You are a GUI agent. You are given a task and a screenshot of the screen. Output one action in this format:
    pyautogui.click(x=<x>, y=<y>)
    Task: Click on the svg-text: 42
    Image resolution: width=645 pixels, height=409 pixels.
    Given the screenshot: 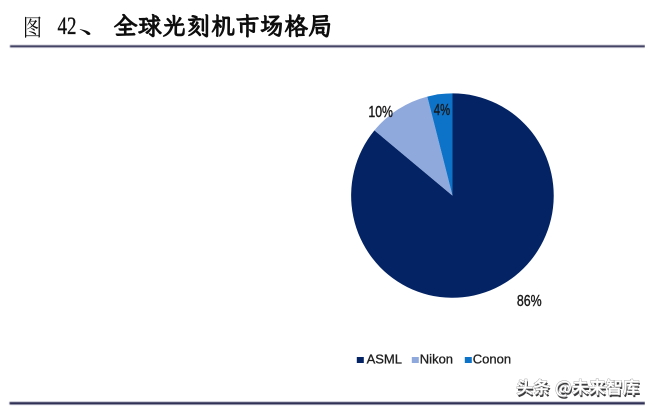 What is the action you would take?
    pyautogui.click(x=67, y=26)
    